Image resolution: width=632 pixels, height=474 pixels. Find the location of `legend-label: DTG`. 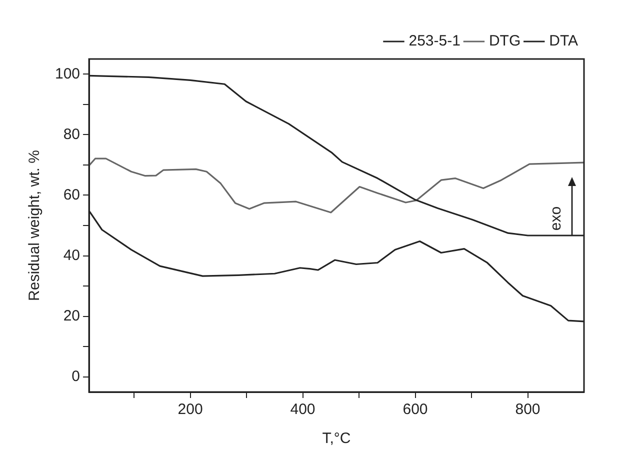

legend-label: DTG is located at coordinates (504, 41).